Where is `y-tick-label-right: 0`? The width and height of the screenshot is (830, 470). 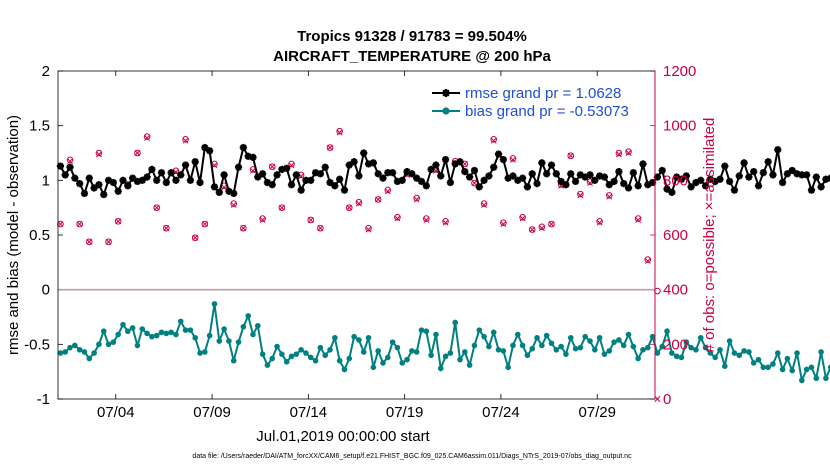 y-tick-label-right: 0 is located at coordinates (667, 399).